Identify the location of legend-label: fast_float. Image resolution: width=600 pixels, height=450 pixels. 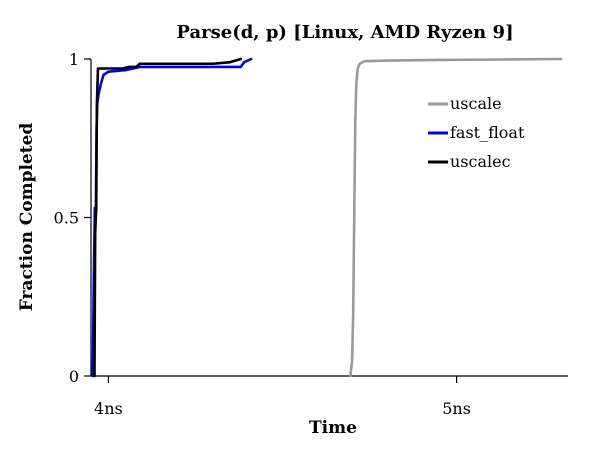
(487, 132).